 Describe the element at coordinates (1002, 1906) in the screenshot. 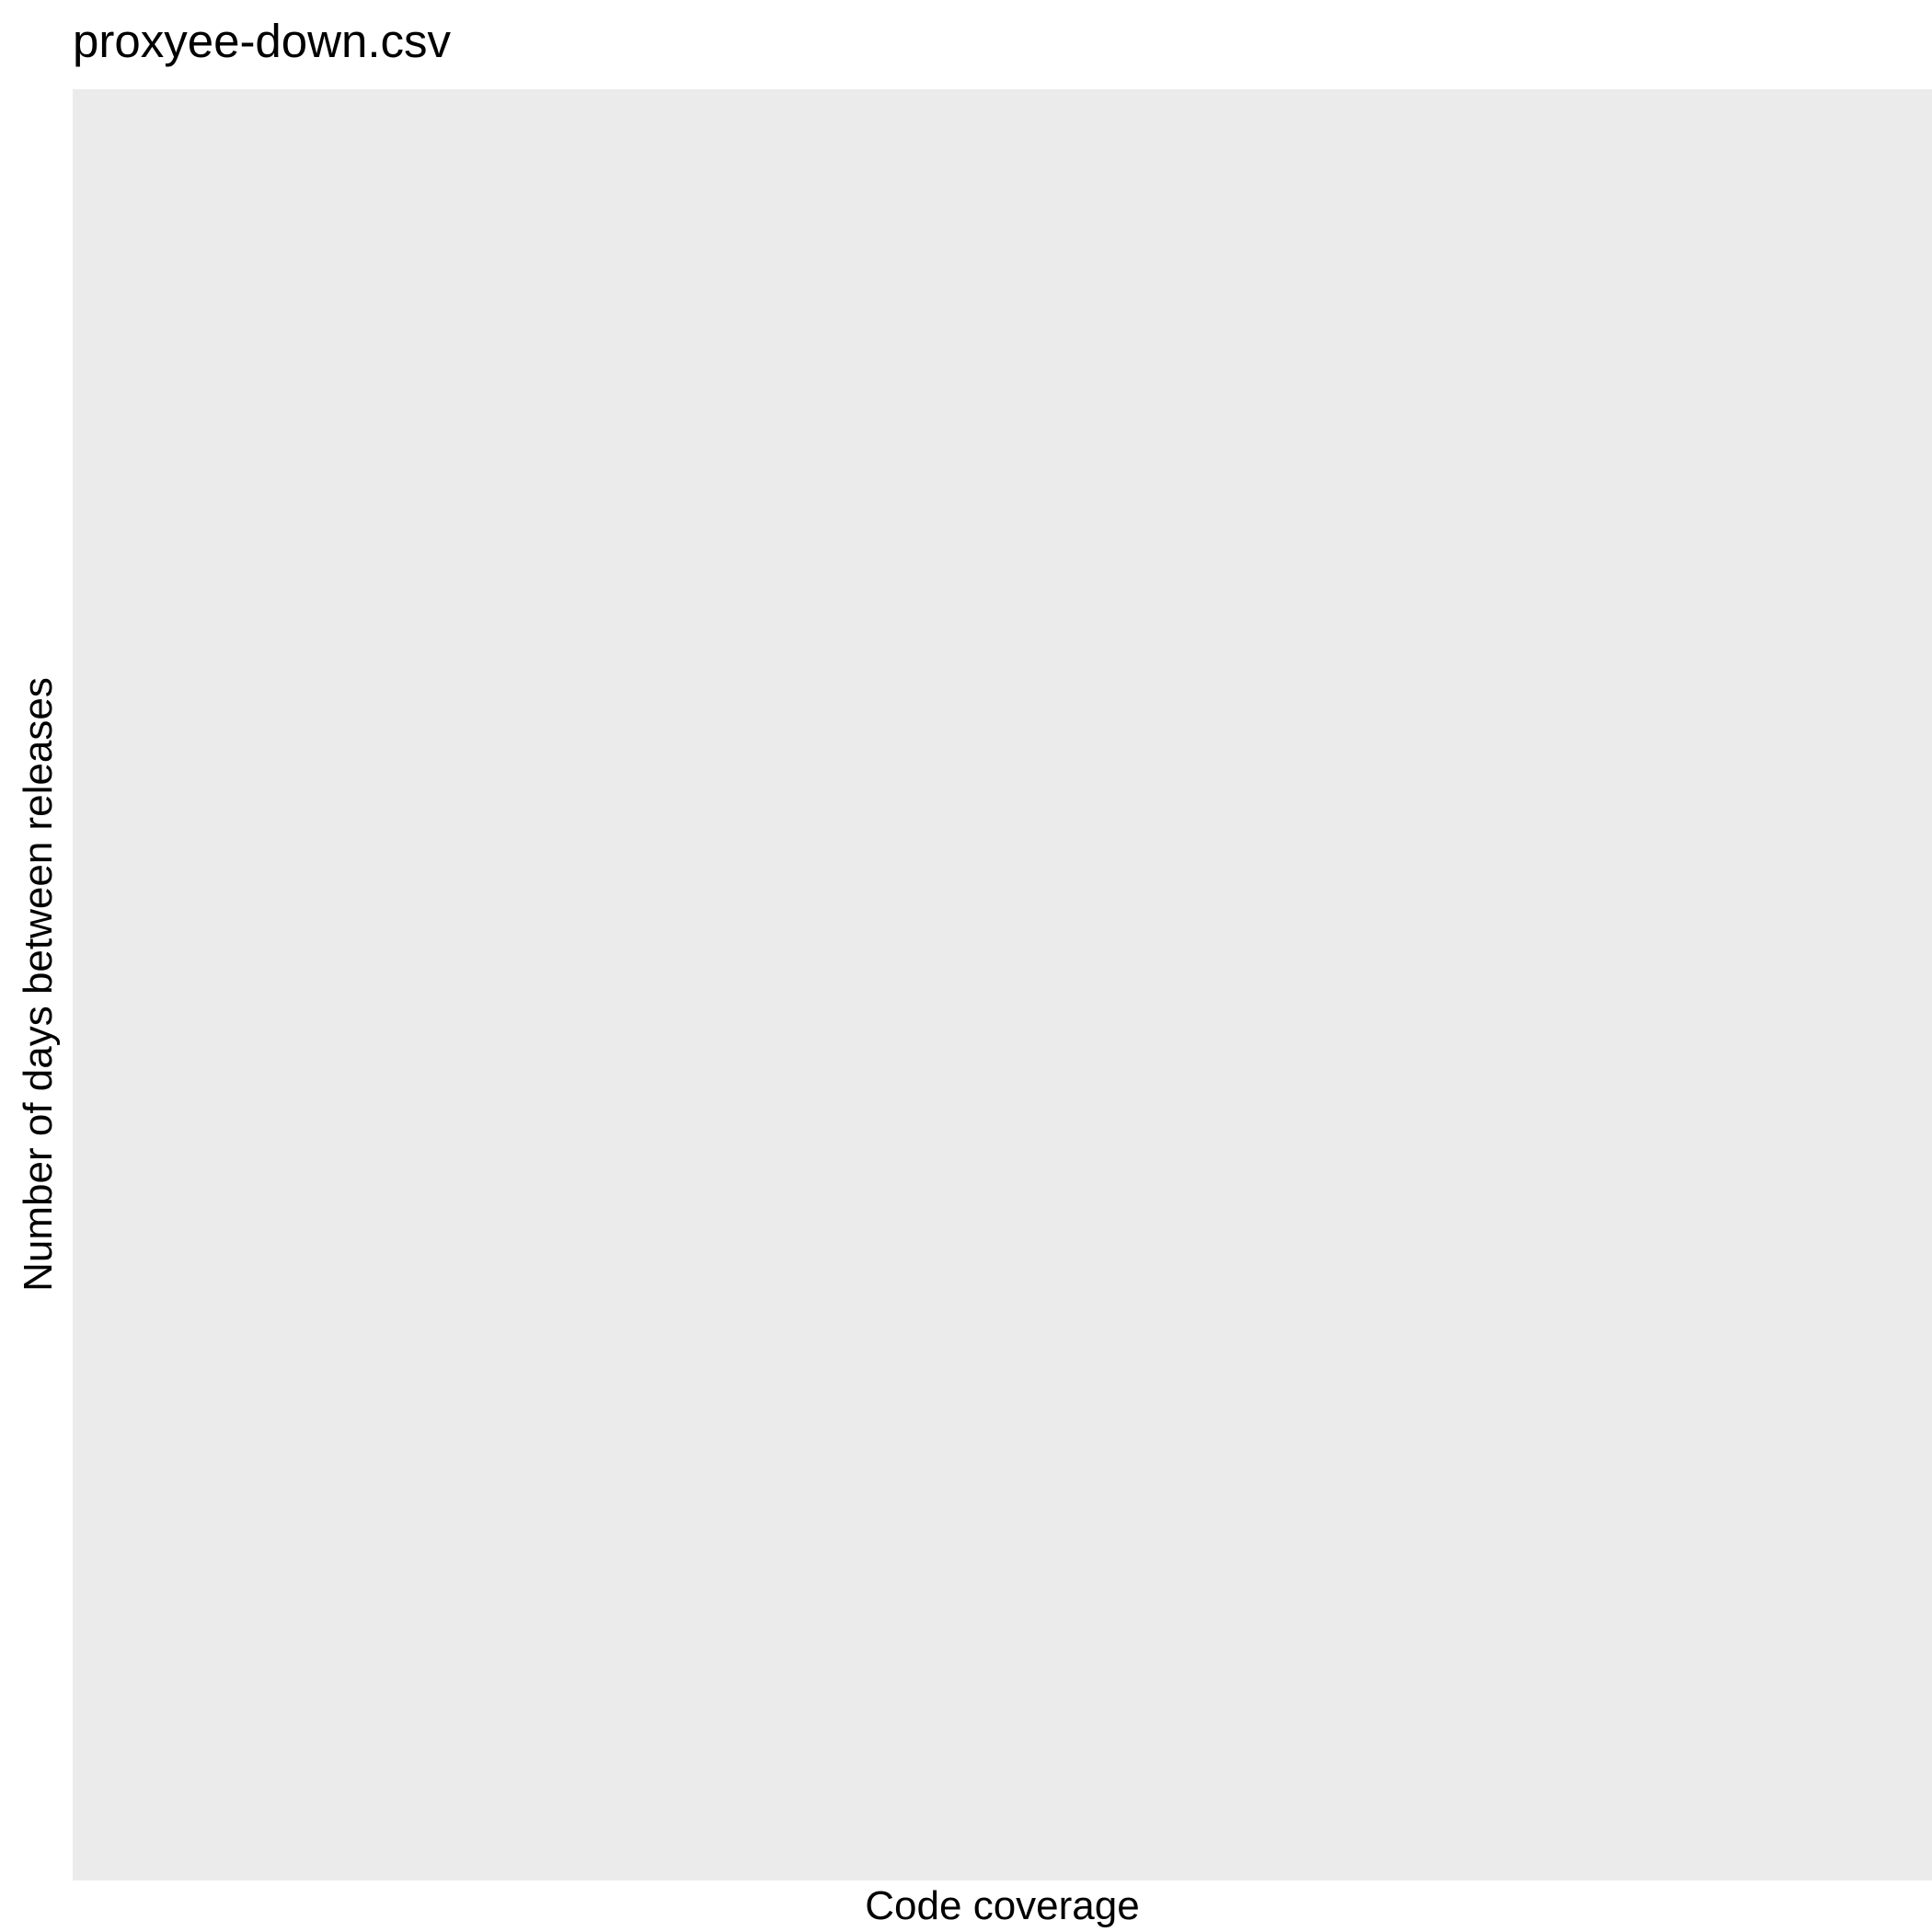

I see `x-axis-label: Code coverage` at that location.